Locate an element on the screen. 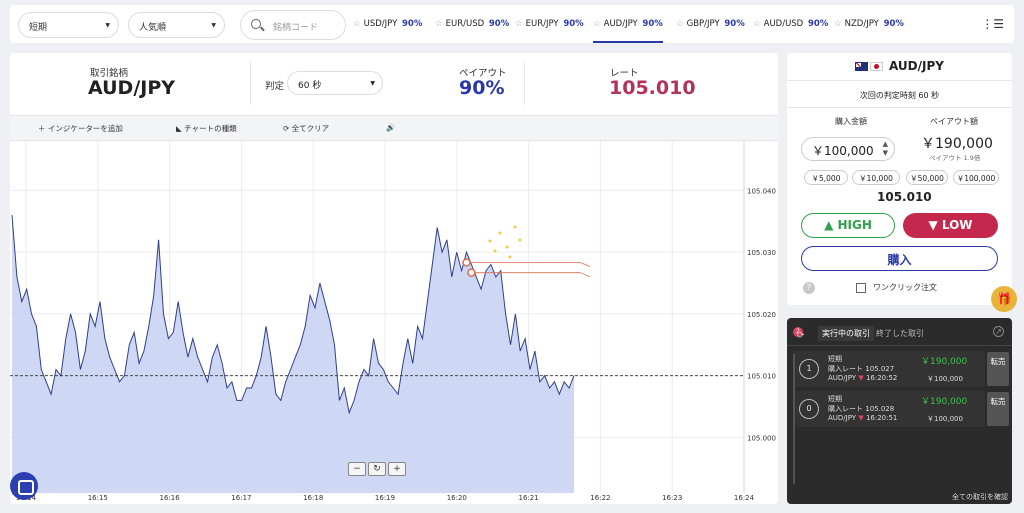 This screenshot has width=1024, height=513. tab-eur-usd: ☆ EUR/USD 90% is located at coordinates (472, 24).